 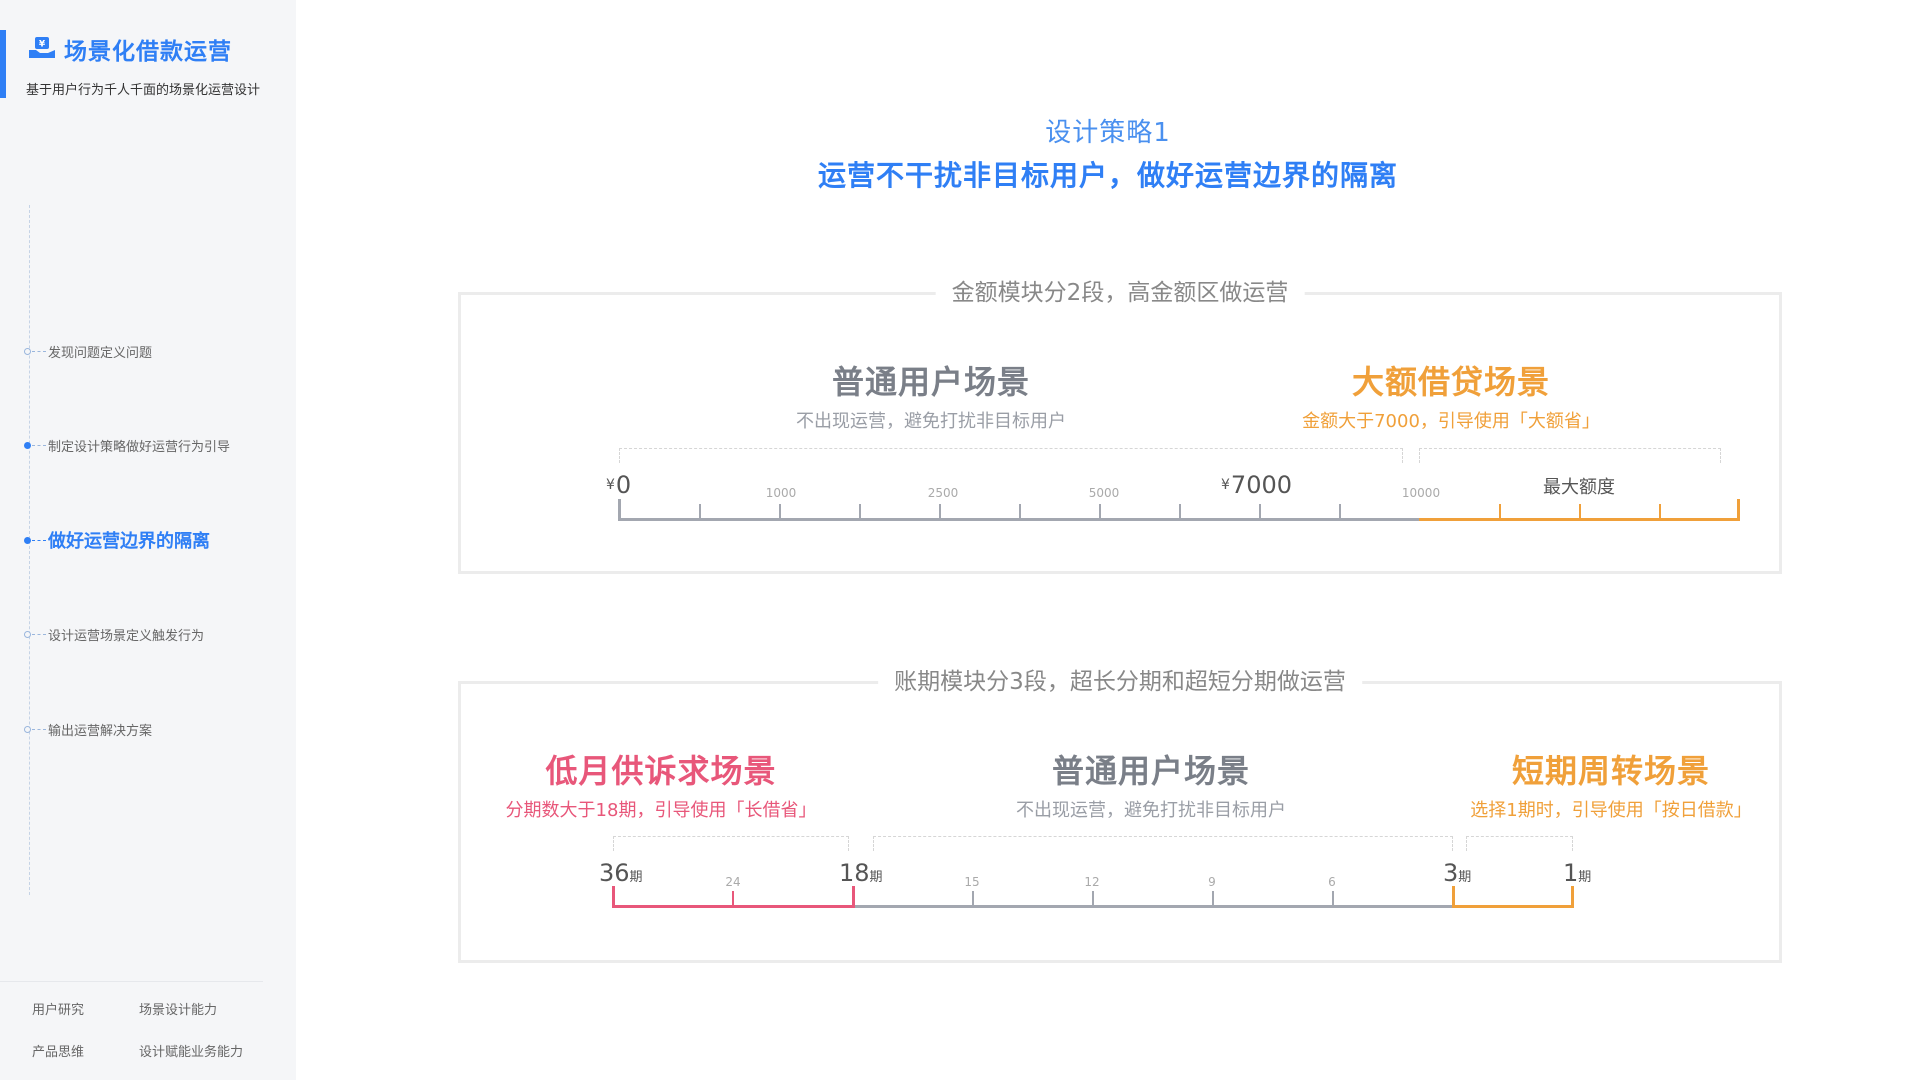 I want to click on nav-item-output-solution: 输出运营解决方案, so click(x=88, y=729).